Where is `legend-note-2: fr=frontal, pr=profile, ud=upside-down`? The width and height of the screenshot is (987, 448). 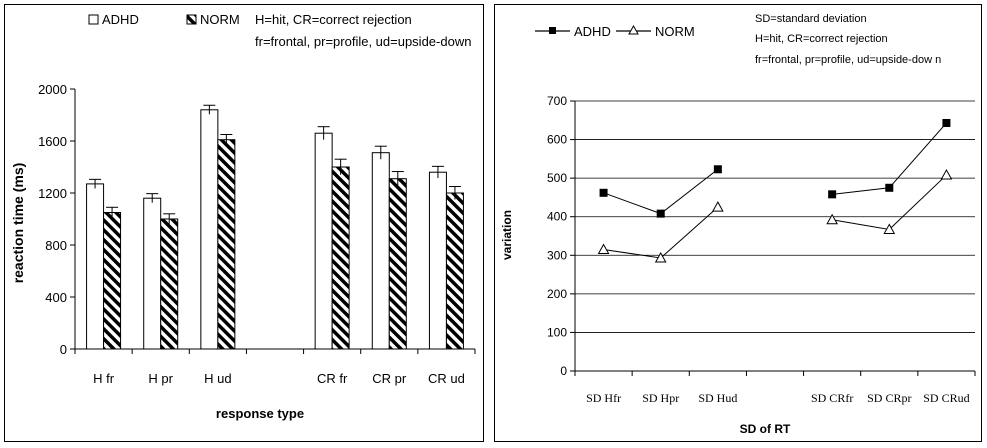
legend-note-2: fr=frontal, pr=profile, ud=upside-down is located at coordinates (363, 41).